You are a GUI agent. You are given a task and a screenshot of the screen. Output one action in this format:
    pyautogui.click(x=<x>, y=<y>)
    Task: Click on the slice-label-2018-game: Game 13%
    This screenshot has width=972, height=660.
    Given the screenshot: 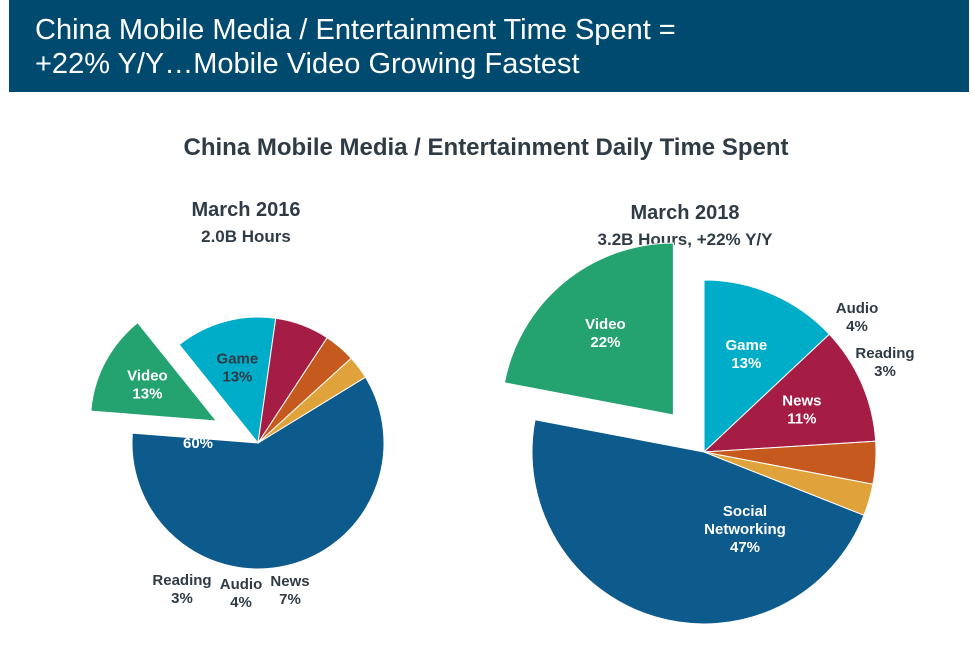 What is the action you would take?
    pyautogui.click(x=747, y=354)
    